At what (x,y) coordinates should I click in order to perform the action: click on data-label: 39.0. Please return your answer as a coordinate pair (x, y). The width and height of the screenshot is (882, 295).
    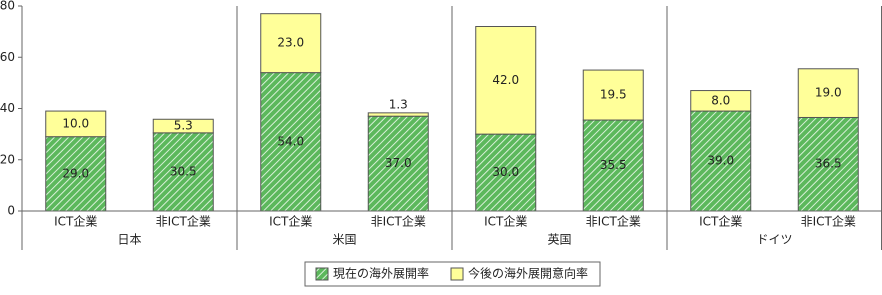
    Looking at the image, I should click on (720, 161).